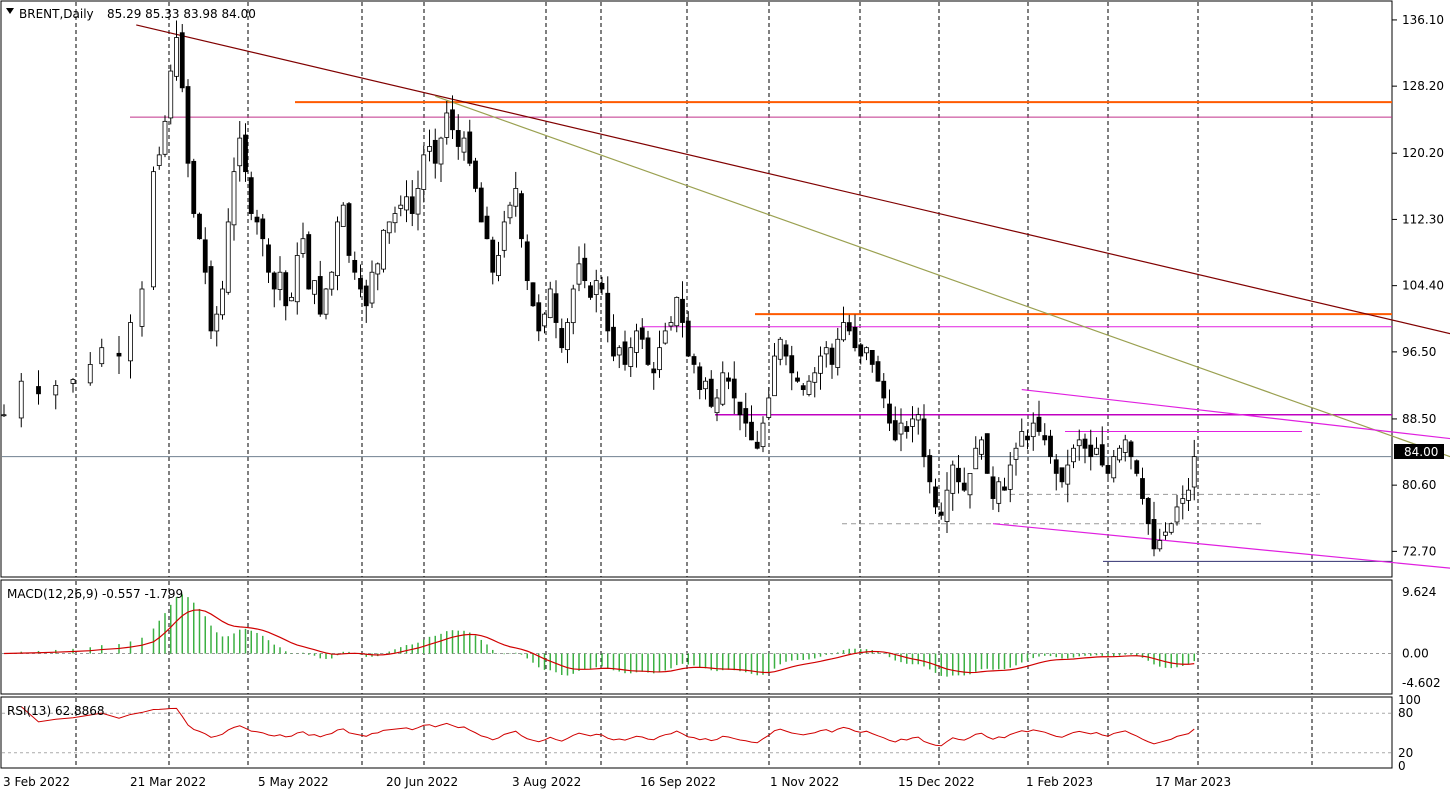 The image size is (1450, 799). I want to click on rsi-pane, so click(696, 732).